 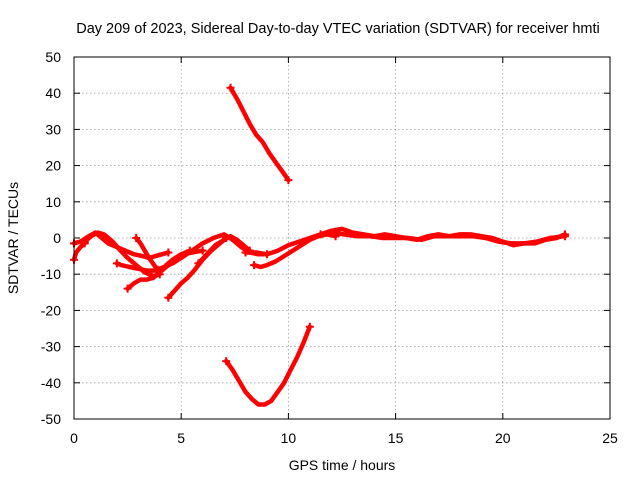 What do you see at coordinates (127, 288) in the screenshot?
I see `series-point-5-start` at bounding box center [127, 288].